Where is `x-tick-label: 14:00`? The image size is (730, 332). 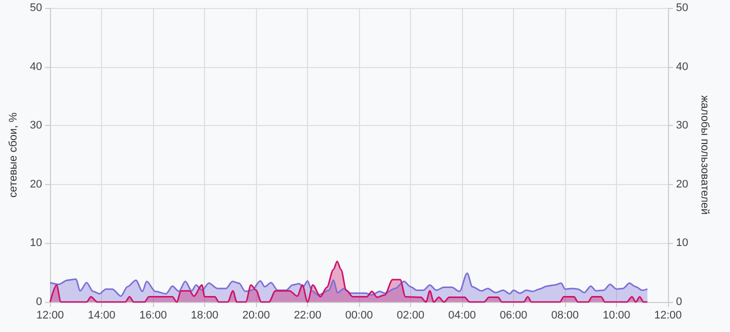
x-tick-label: 14:00 is located at coordinates (102, 316).